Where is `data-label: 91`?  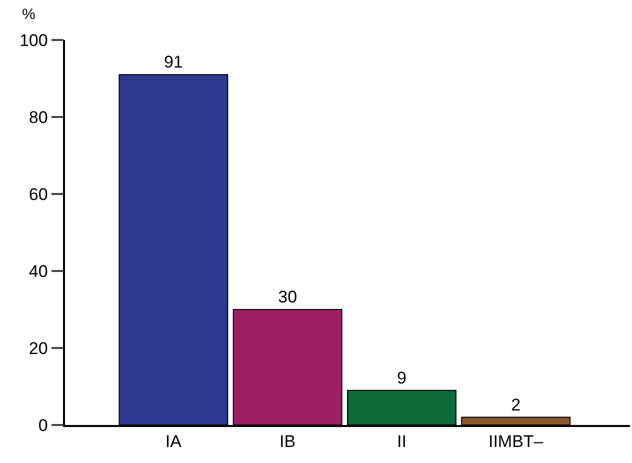
data-label: 91 is located at coordinates (173, 62).